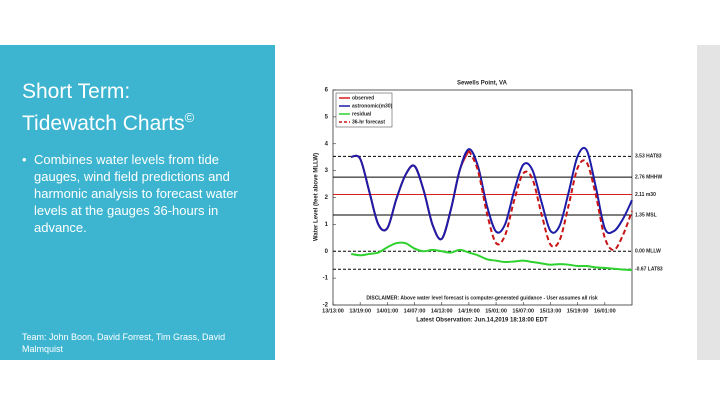  I want to click on x-tick-label: 13/19:00, so click(360, 311).